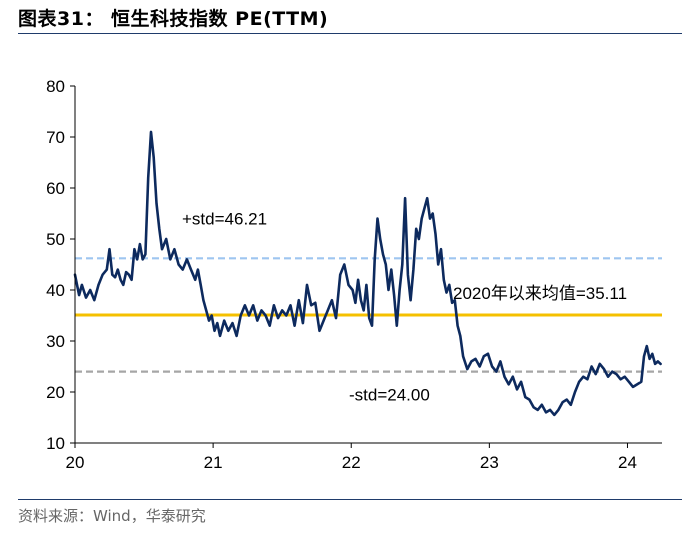 This screenshot has height=535, width=700. Describe the element at coordinates (55, 137) in the screenshot. I see `y-tick-label: 70` at that location.